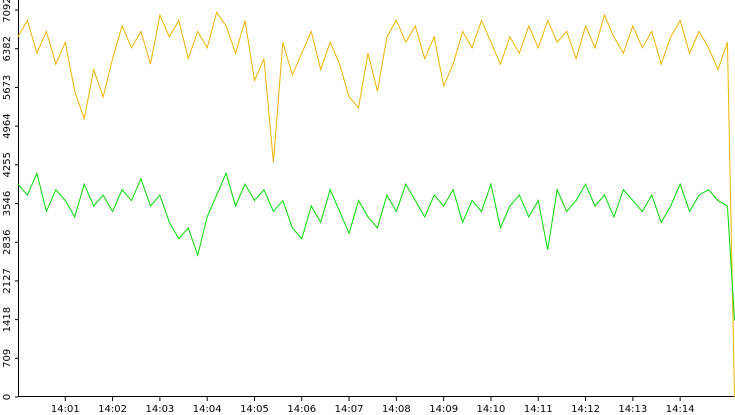 The image size is (735, 415). What do you see at coordinates (65, 409) in the screenshot?
I see `x-tick-label: 14:01` at bounding box center [65, 409].